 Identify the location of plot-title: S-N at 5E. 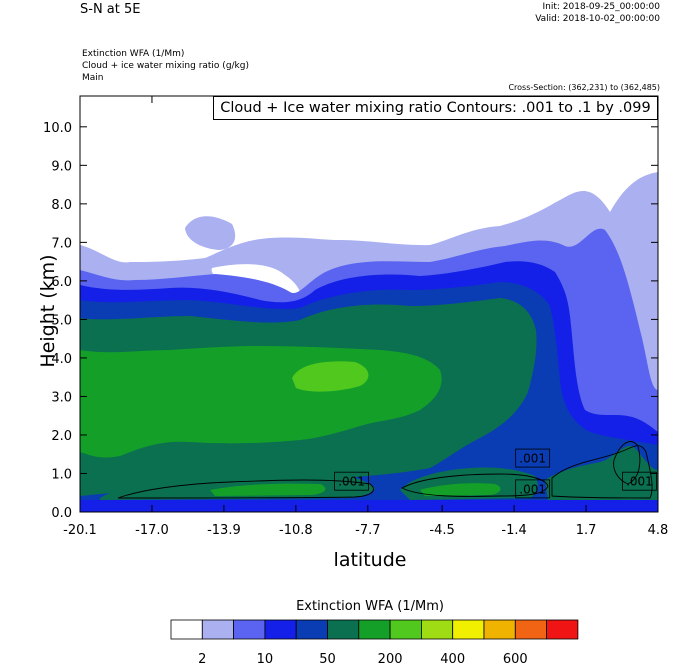
(110, 9).